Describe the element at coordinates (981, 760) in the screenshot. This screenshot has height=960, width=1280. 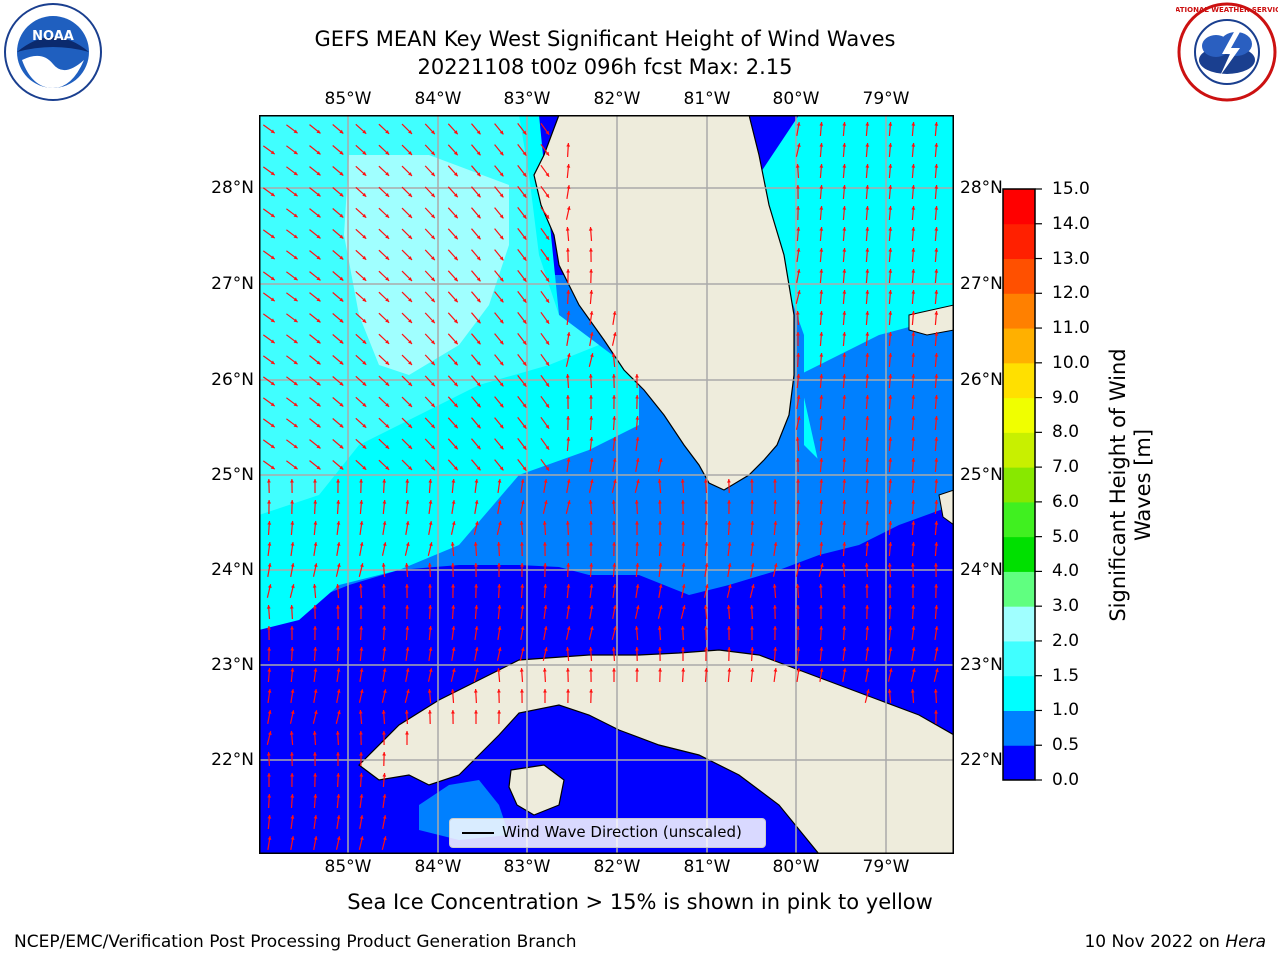
I see `lat-right-22n: 22°N` at that location.